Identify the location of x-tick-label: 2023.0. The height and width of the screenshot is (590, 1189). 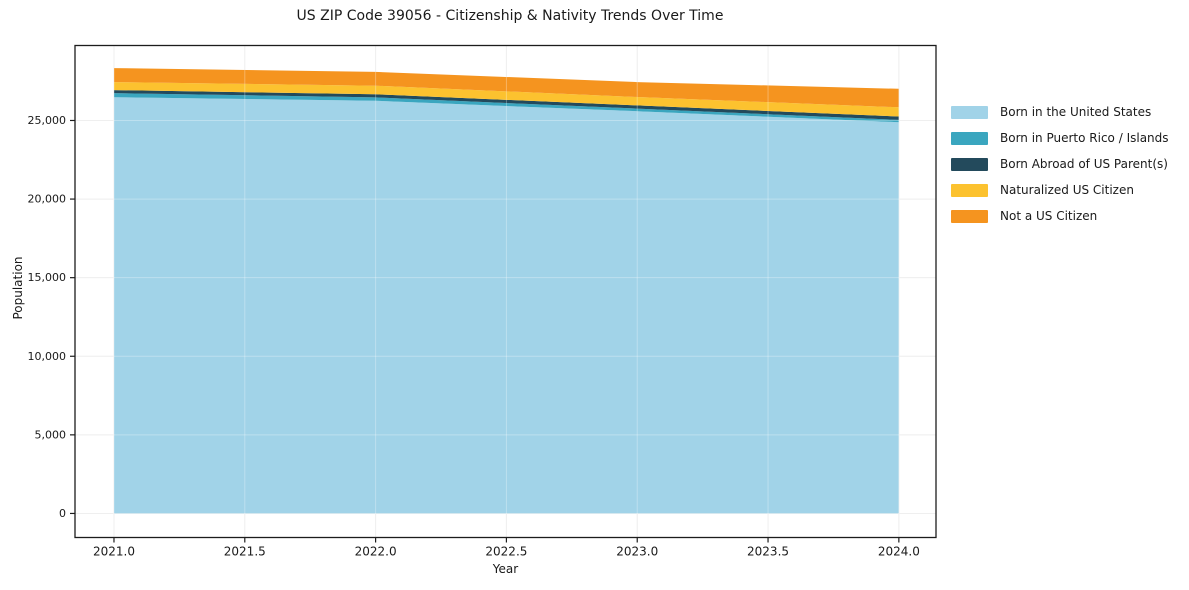
(637, 552).